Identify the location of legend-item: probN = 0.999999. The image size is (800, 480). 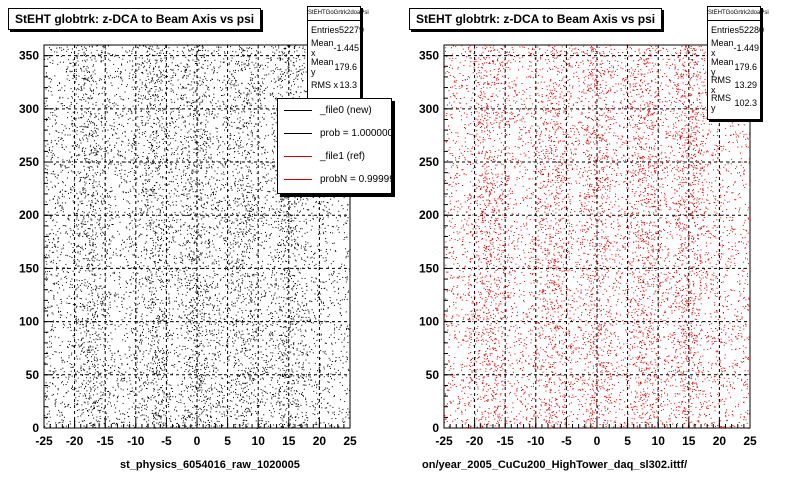
(334, 179).